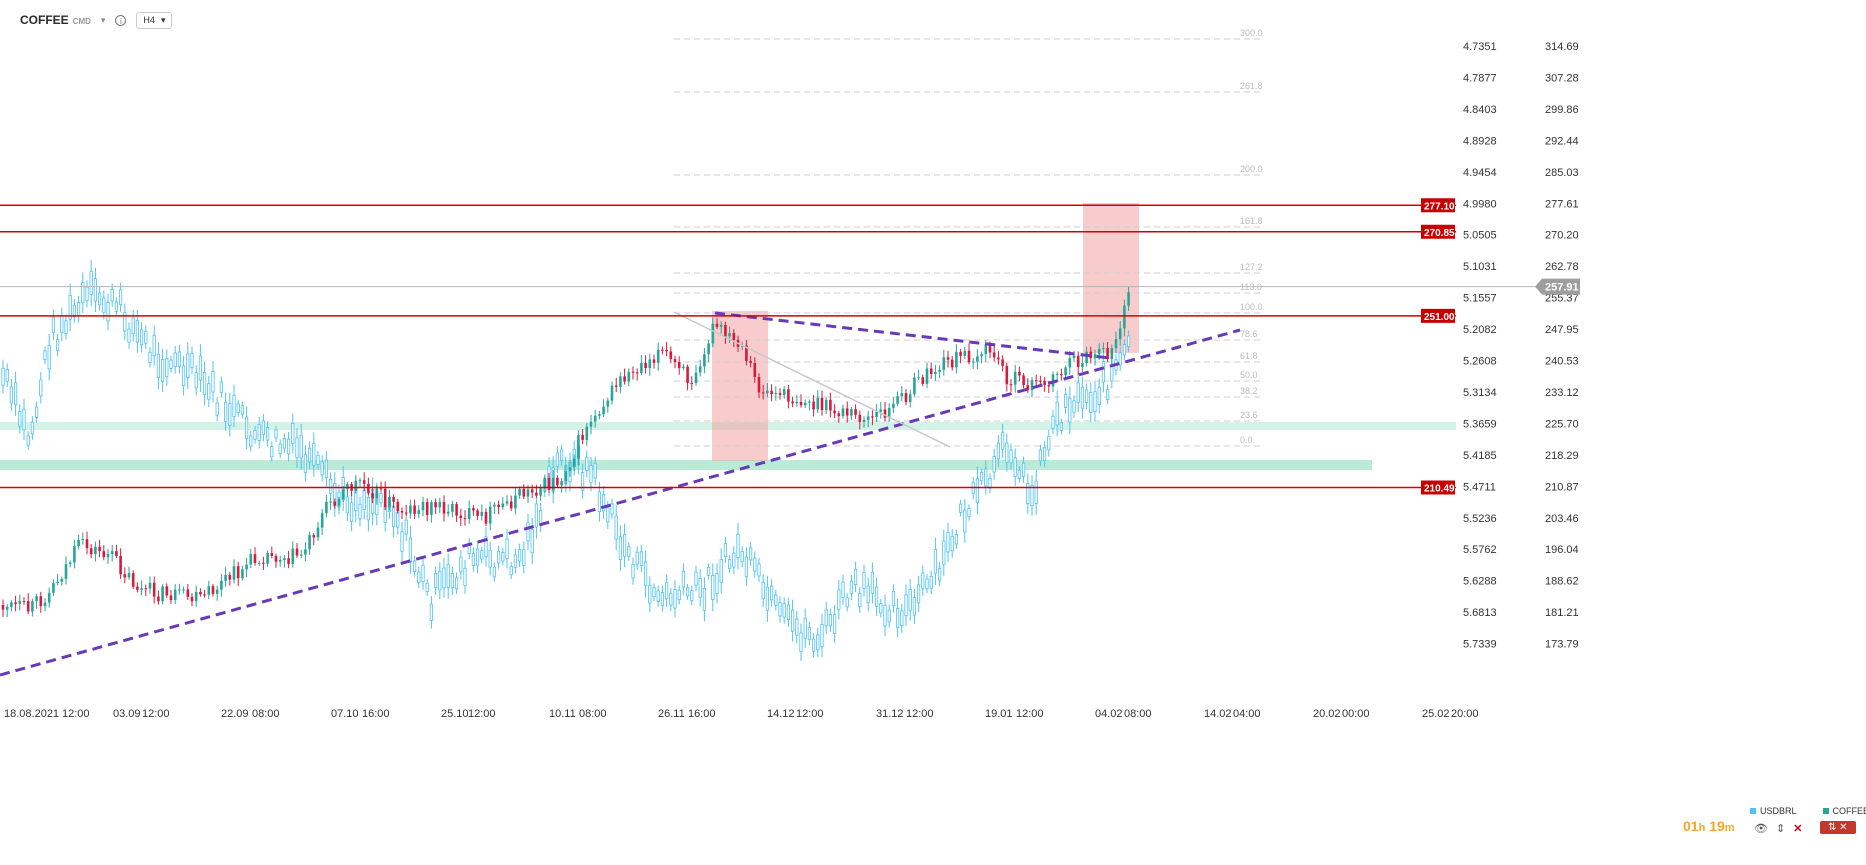 This screenshot has height=865, width=1866. What do you see at coordinates (1562, 393) in the screenshot?
I see `right-axis-tick: 233.12` at bounding box center [1562, 393].